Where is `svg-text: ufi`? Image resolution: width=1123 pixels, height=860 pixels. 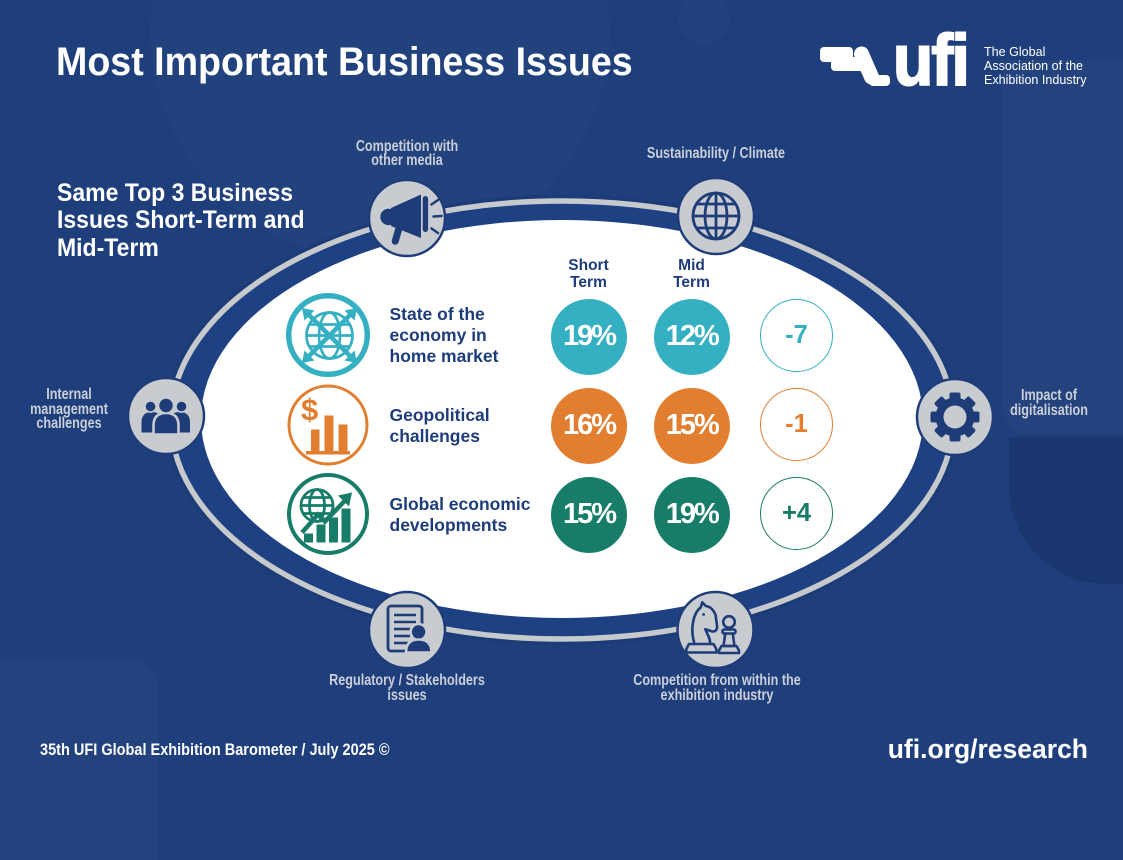
svg-text: ufi is located at coordinates (930, 61).